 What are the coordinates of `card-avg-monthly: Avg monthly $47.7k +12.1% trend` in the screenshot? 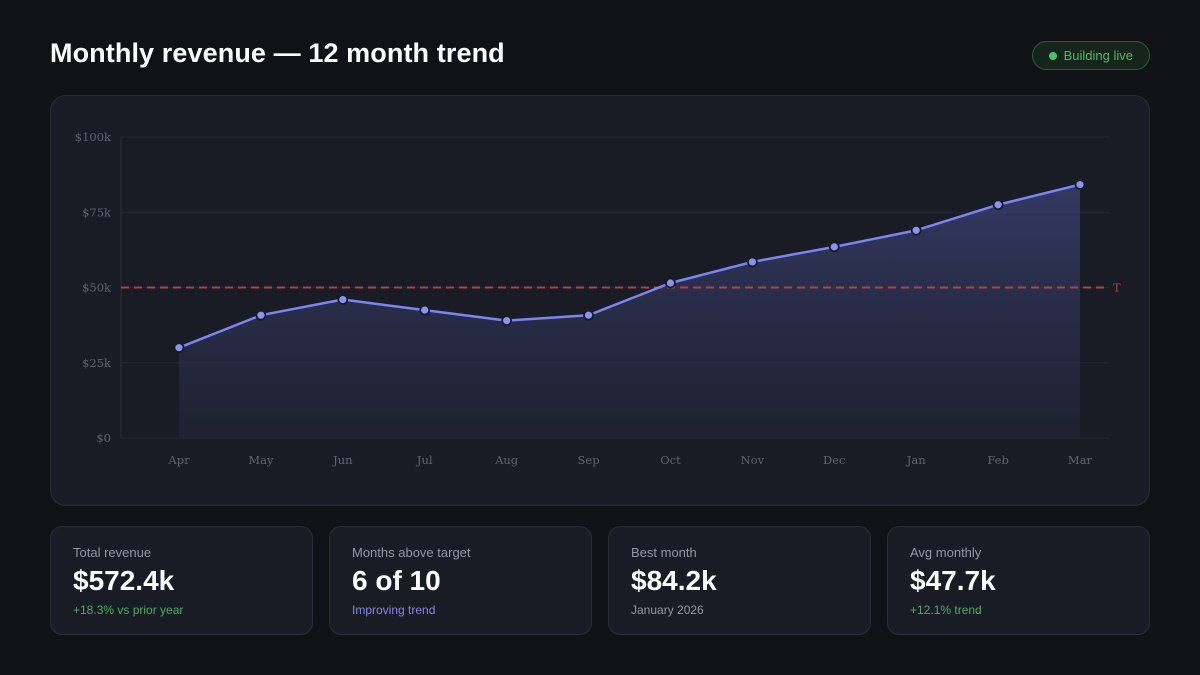 It's located at (1018, 580).